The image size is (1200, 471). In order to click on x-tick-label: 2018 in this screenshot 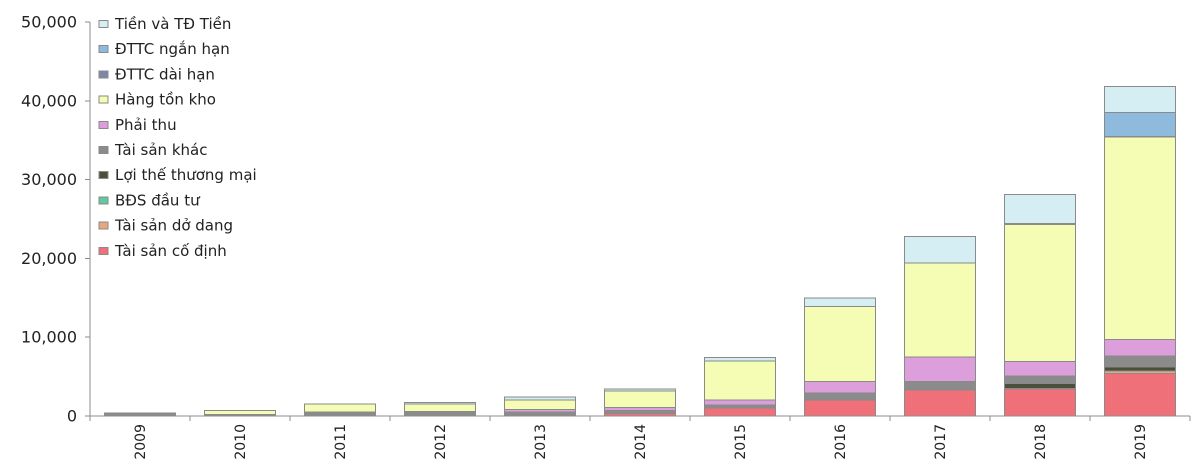, I will do `click(1041, 442)`.